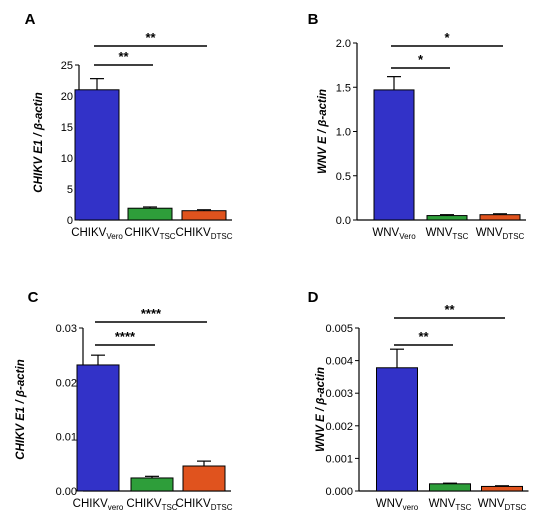 The width and height of the screenshot is (550, 525). Describe the element at coordinates (66, 492) in the screenshot. I see `y-tick-label: 0.00` at that location.